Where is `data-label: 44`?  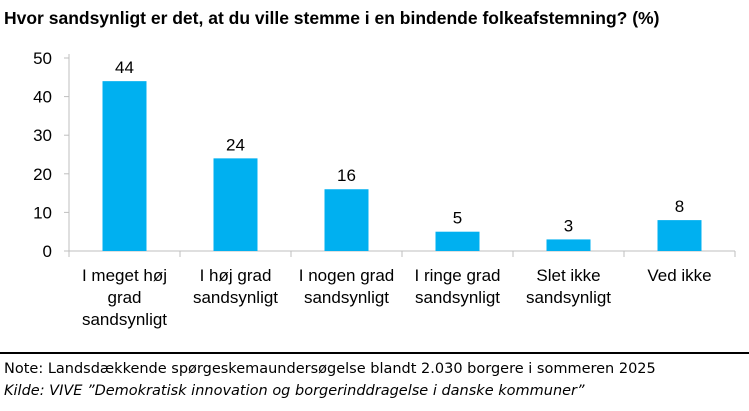 data-label: 44 is located at coordinates (124, 67).